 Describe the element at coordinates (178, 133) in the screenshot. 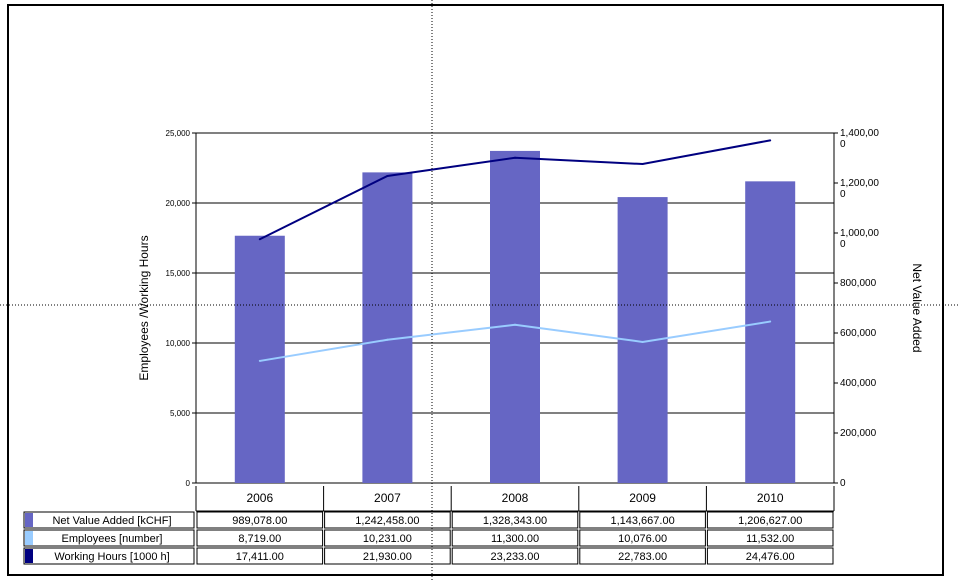

I see `y-tick-label: 25,000` at that location.